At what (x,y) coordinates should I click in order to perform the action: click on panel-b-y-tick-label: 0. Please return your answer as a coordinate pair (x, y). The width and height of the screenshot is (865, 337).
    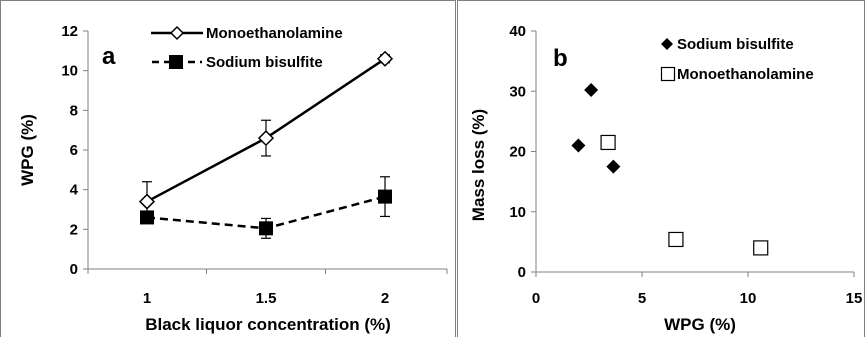
    Looking at the image, I should click on (522, 272).